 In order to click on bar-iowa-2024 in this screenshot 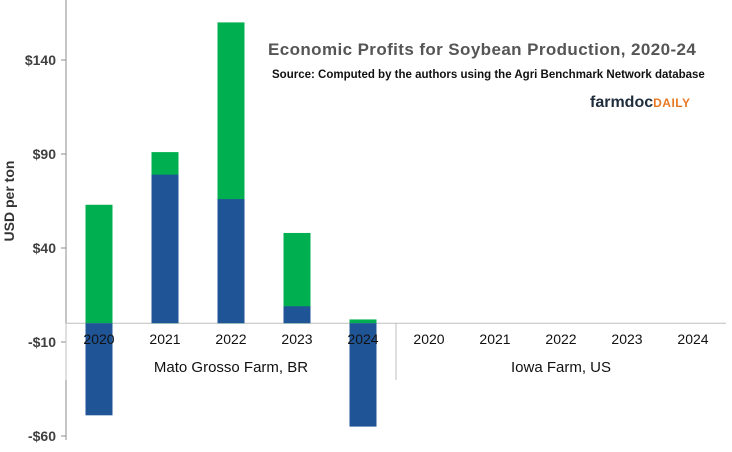, I will do `click(363, 375)`.